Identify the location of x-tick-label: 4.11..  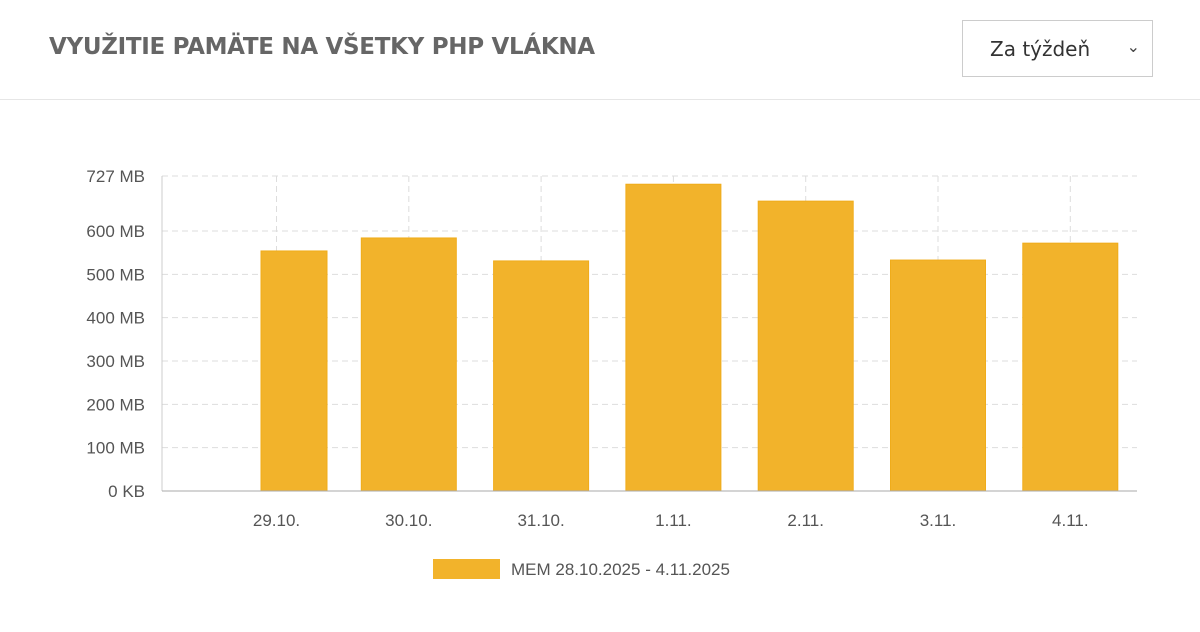
(1070, 520).